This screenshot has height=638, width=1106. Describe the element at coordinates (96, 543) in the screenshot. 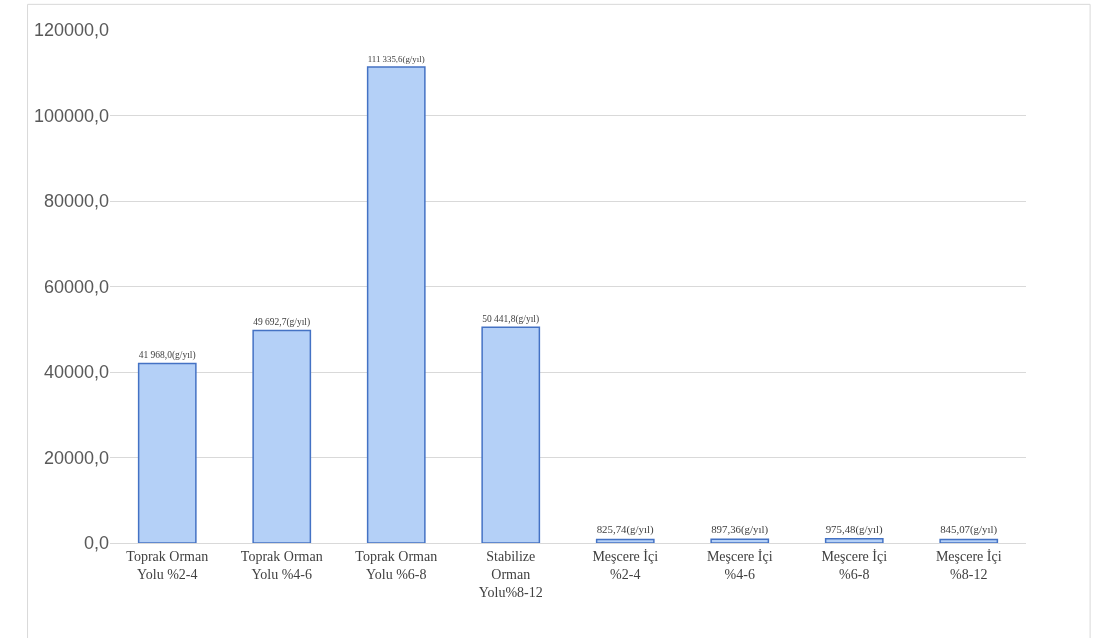

I see `y-tick-label: 0,0` at that location.